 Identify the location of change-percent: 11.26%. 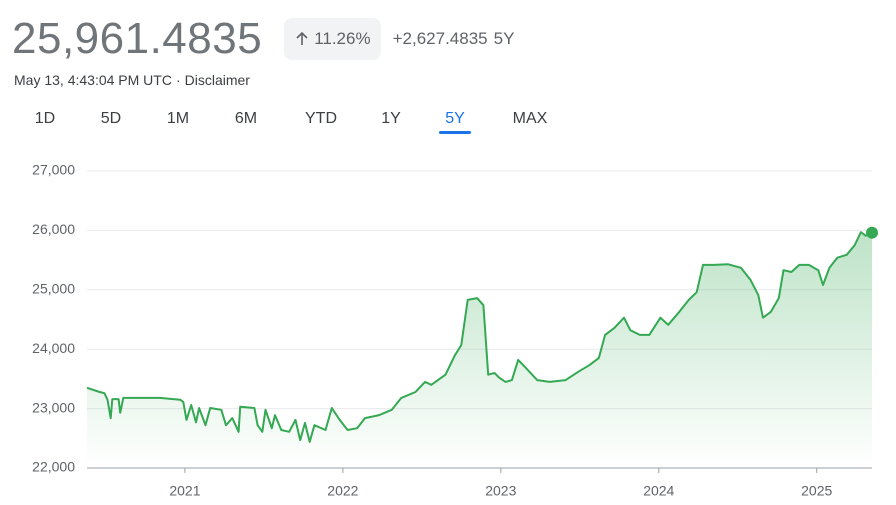
(342, 38).